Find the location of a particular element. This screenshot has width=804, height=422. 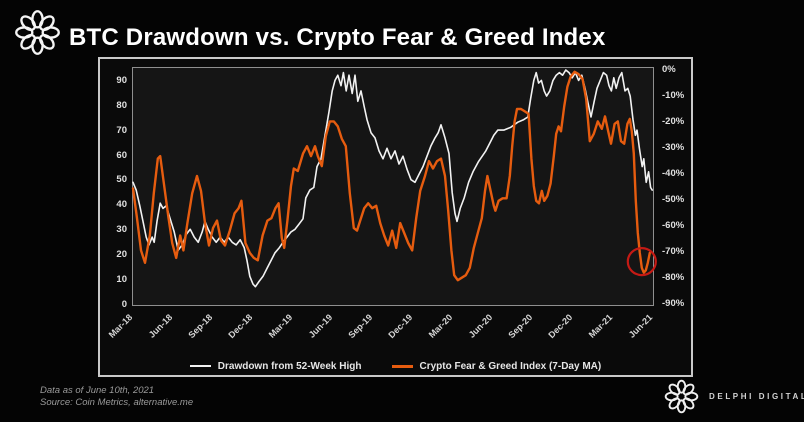

x-axis-tick: Jun-18 is located at coordinates (160, 326).